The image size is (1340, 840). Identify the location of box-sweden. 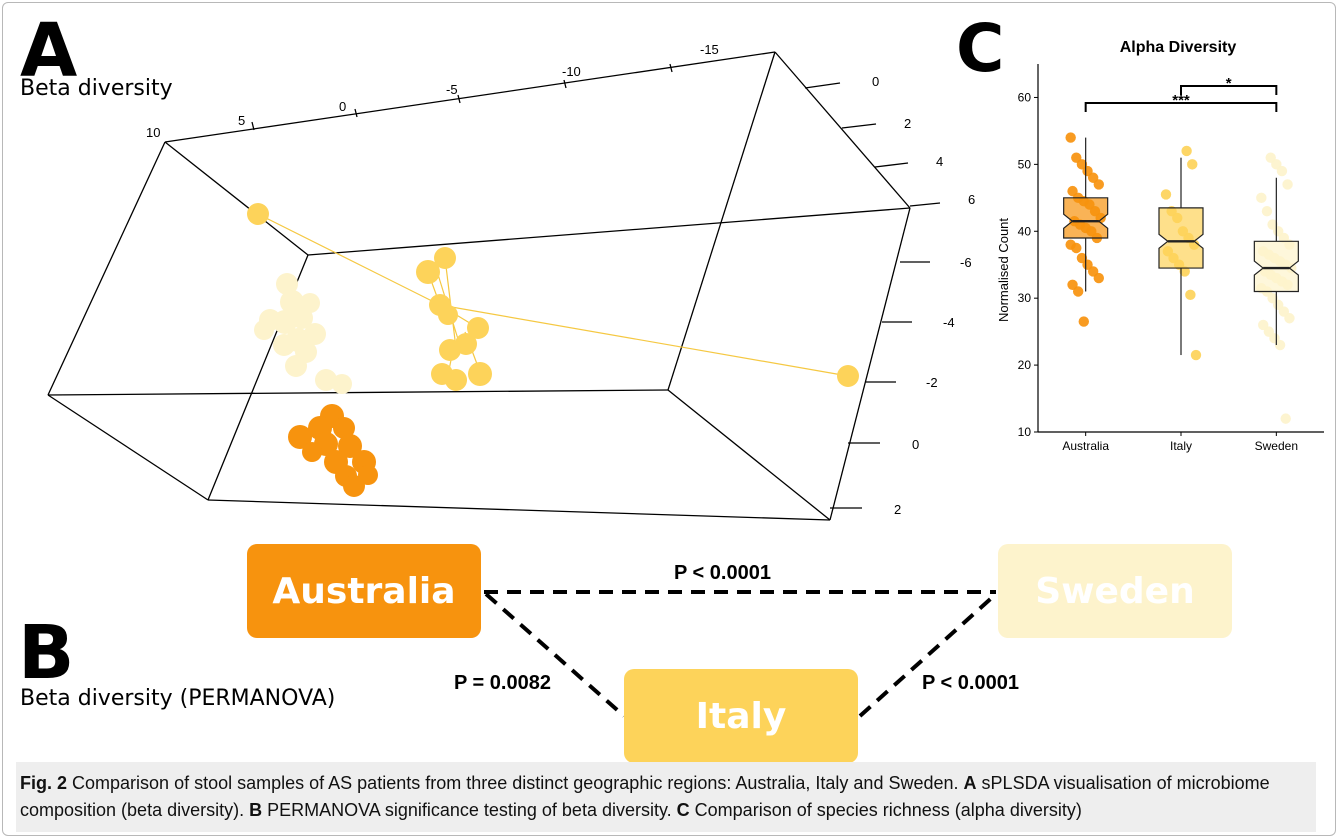
(1276, 266).